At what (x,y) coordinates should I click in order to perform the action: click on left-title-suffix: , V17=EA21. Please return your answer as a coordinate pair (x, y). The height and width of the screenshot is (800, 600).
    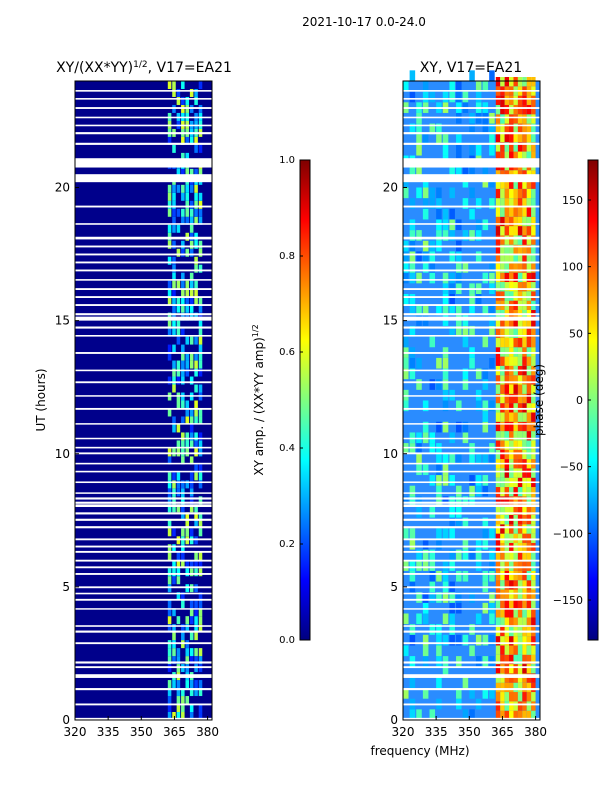
    Looking at the image, I should click on (190, 68).